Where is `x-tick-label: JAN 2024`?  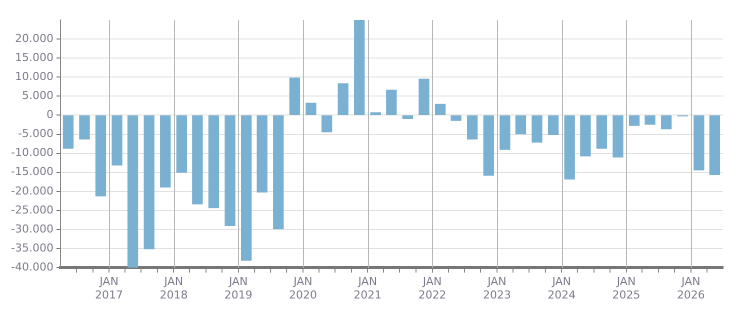 x-tick-label: JAN 2024 is located at coordinates (562, 288).